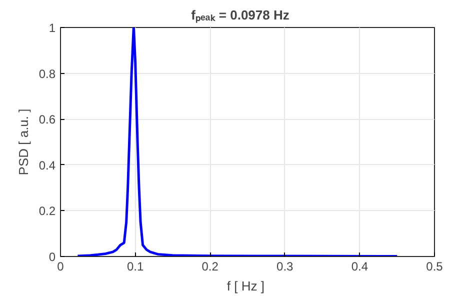  What do you see at coordinates (47, 165) in the screenshot?
I see `y-tick-label: 0.4` at bounding box center [47, 165].